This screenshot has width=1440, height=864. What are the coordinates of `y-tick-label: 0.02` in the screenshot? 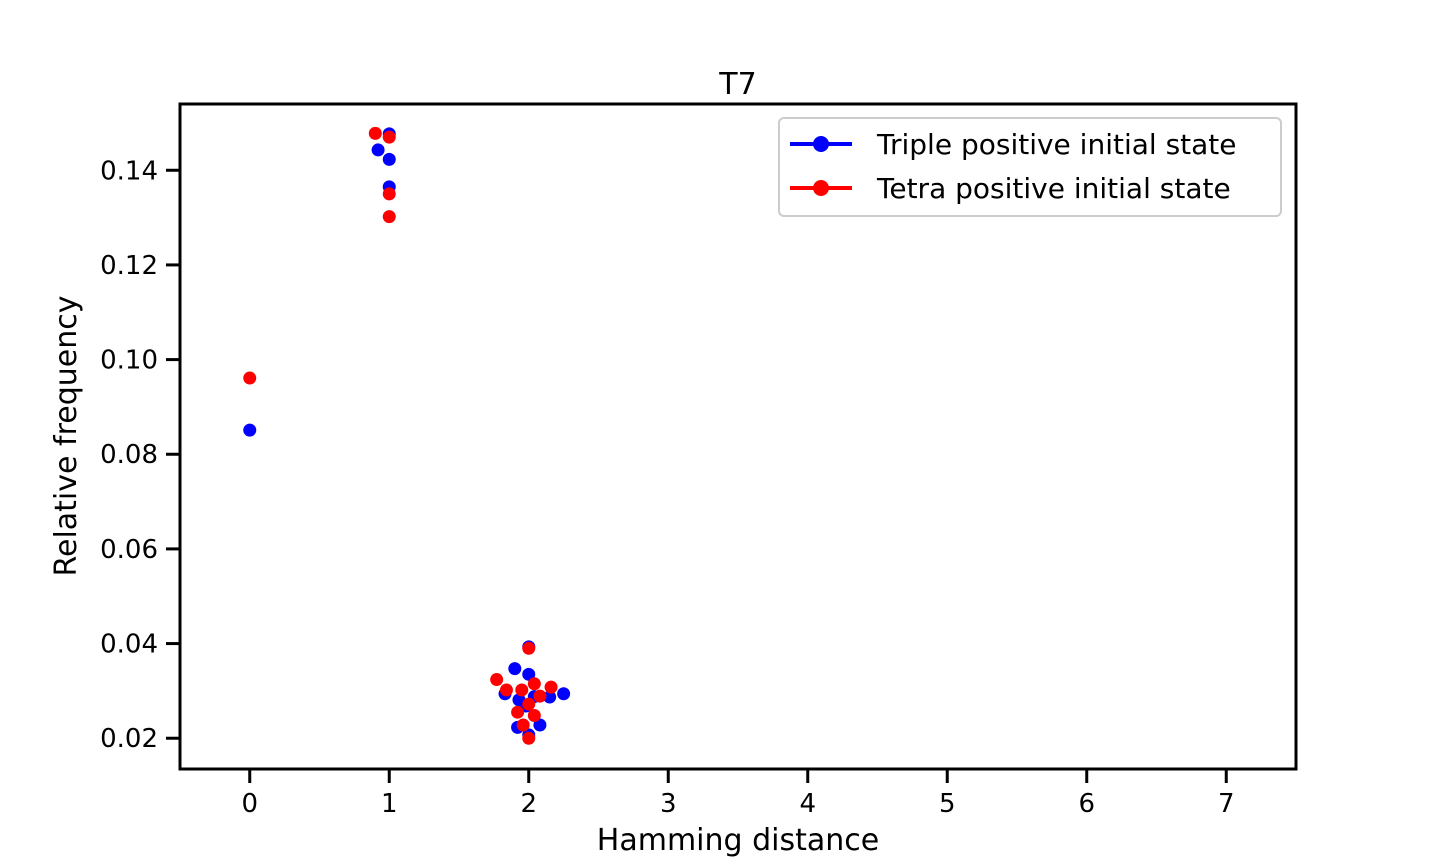 It's located at (129, 739).